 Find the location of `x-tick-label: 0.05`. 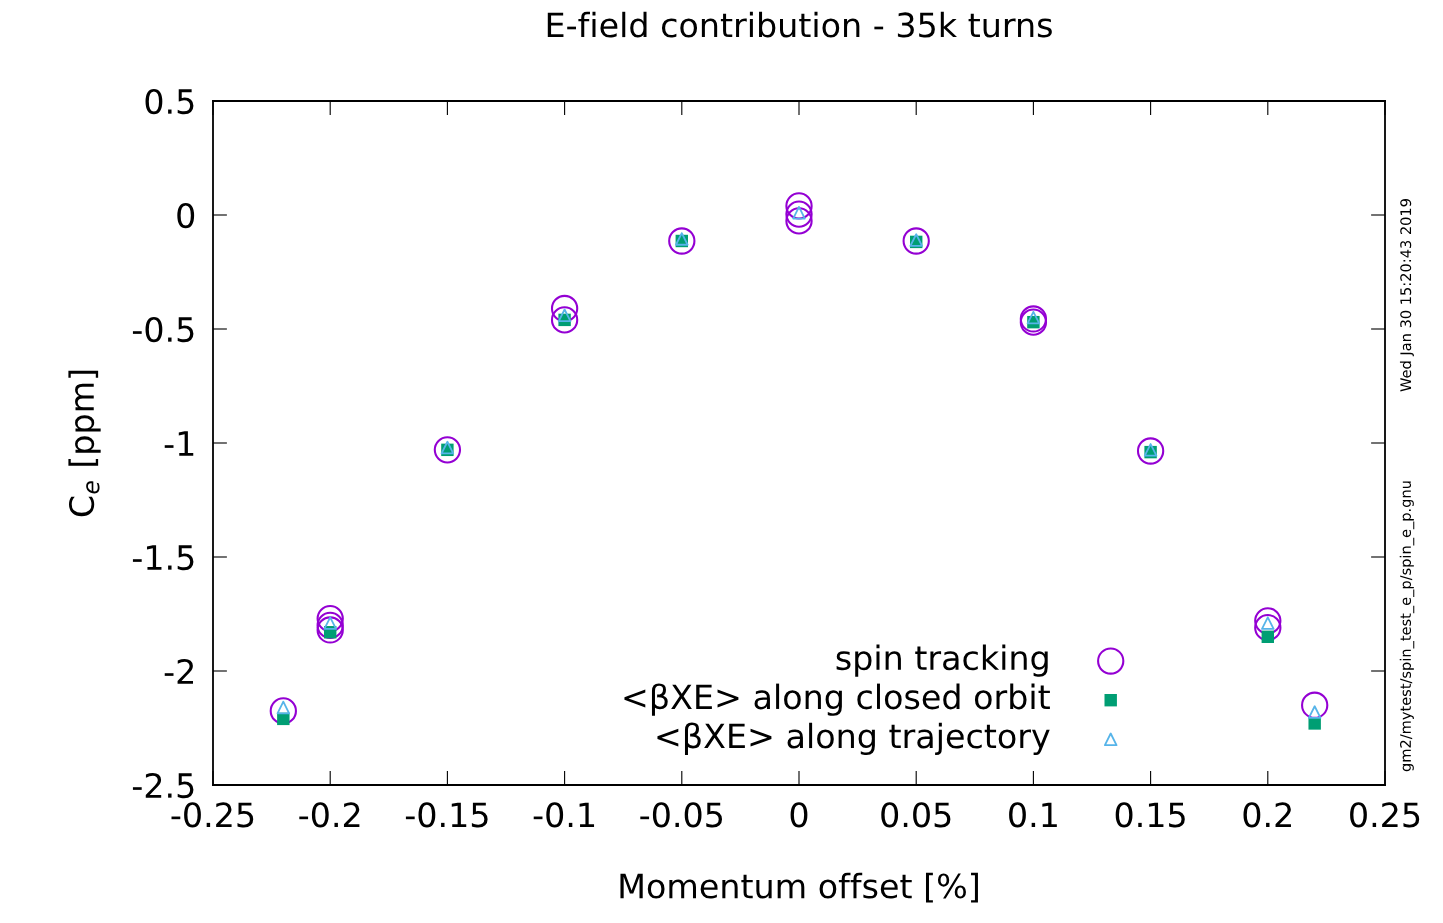

x-tick-label: 0.05 is located at coordinates (916, 815).